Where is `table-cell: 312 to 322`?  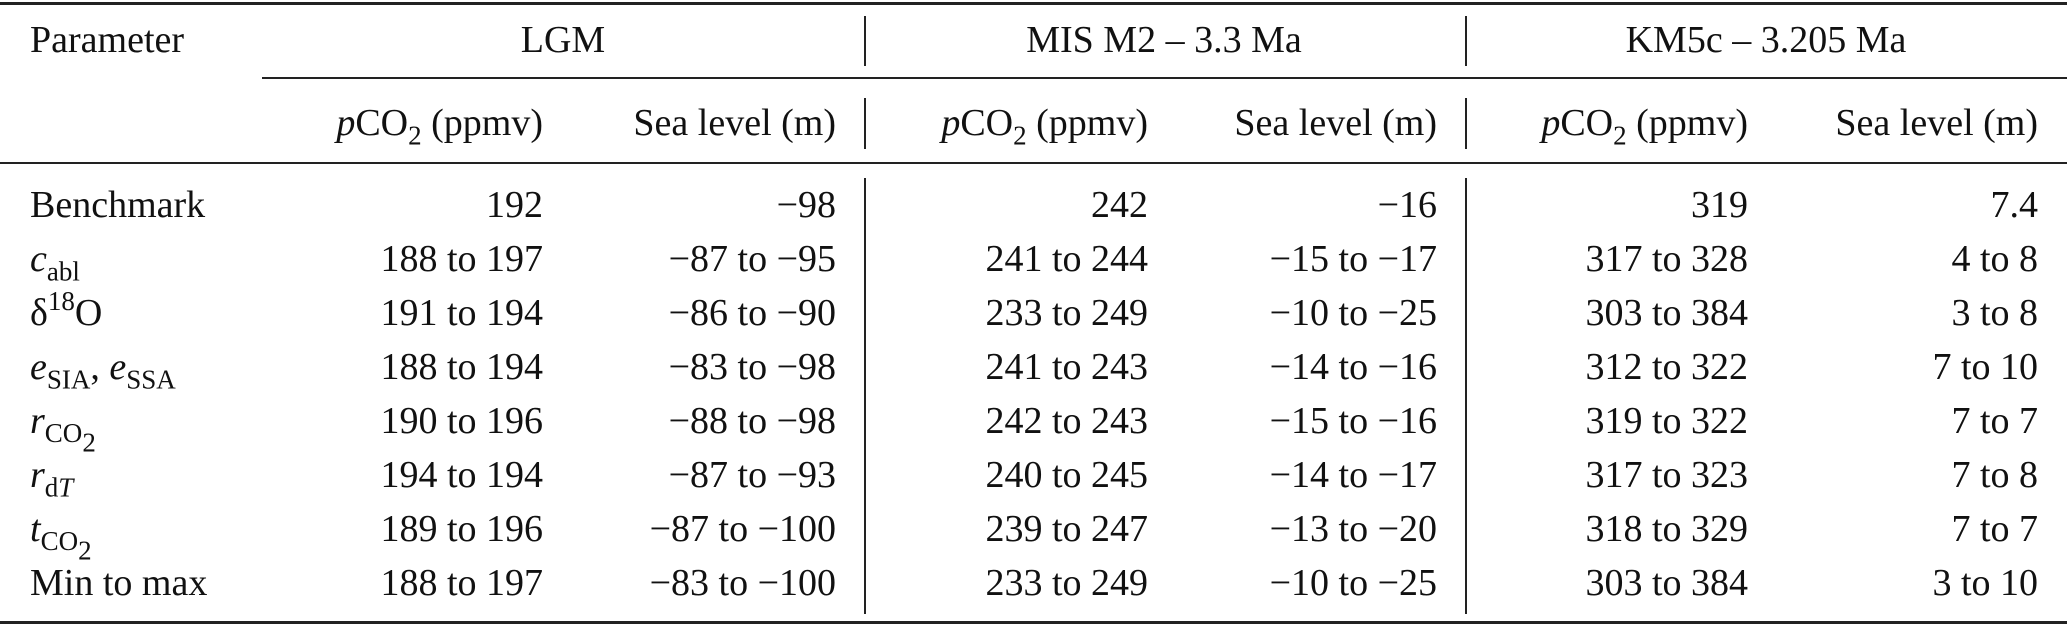 table-cell: 312 to 322 is located at coordinates (1666, 367).